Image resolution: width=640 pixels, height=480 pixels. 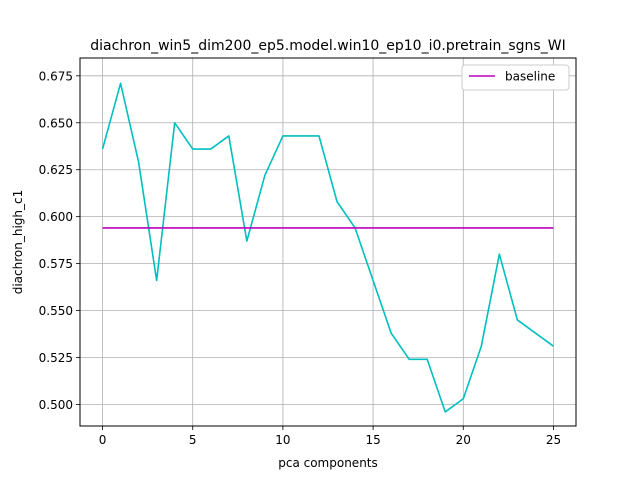 What do you see at coordinates (56, 311) in the screenshot?
I see `y-tick-label: 0.550` at bounding box center [56, 311].